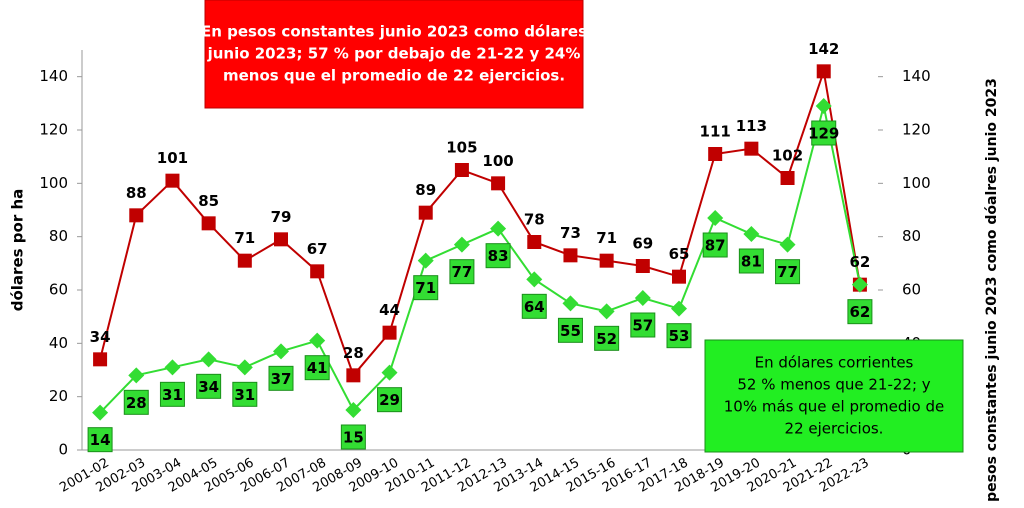 The width and height of the screenshot is (1024, 508). Describe the element at coordinates (679, 254) in the screenshot. I see `data-label: 65` at that location.